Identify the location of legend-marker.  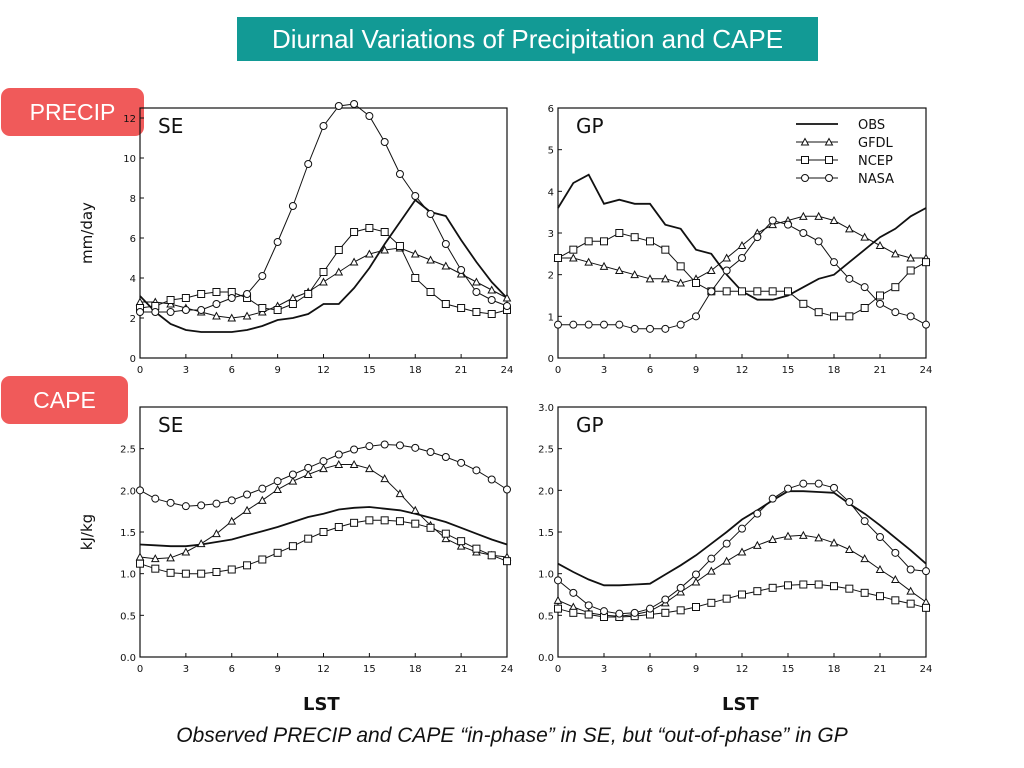
(829, 160).